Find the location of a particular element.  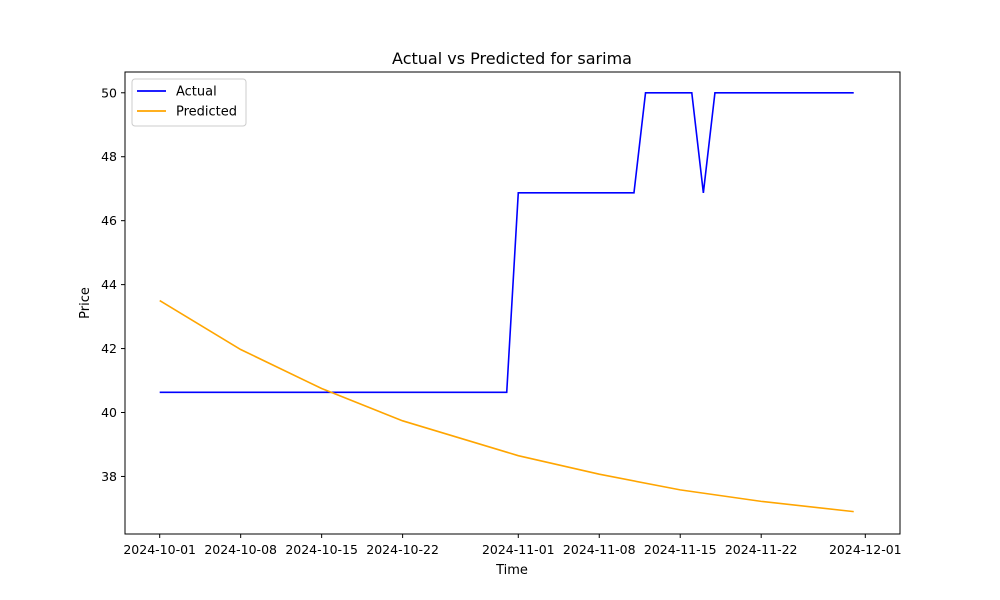

x-tick-label: 2024-10-08 is located at coordinates (240, 549).